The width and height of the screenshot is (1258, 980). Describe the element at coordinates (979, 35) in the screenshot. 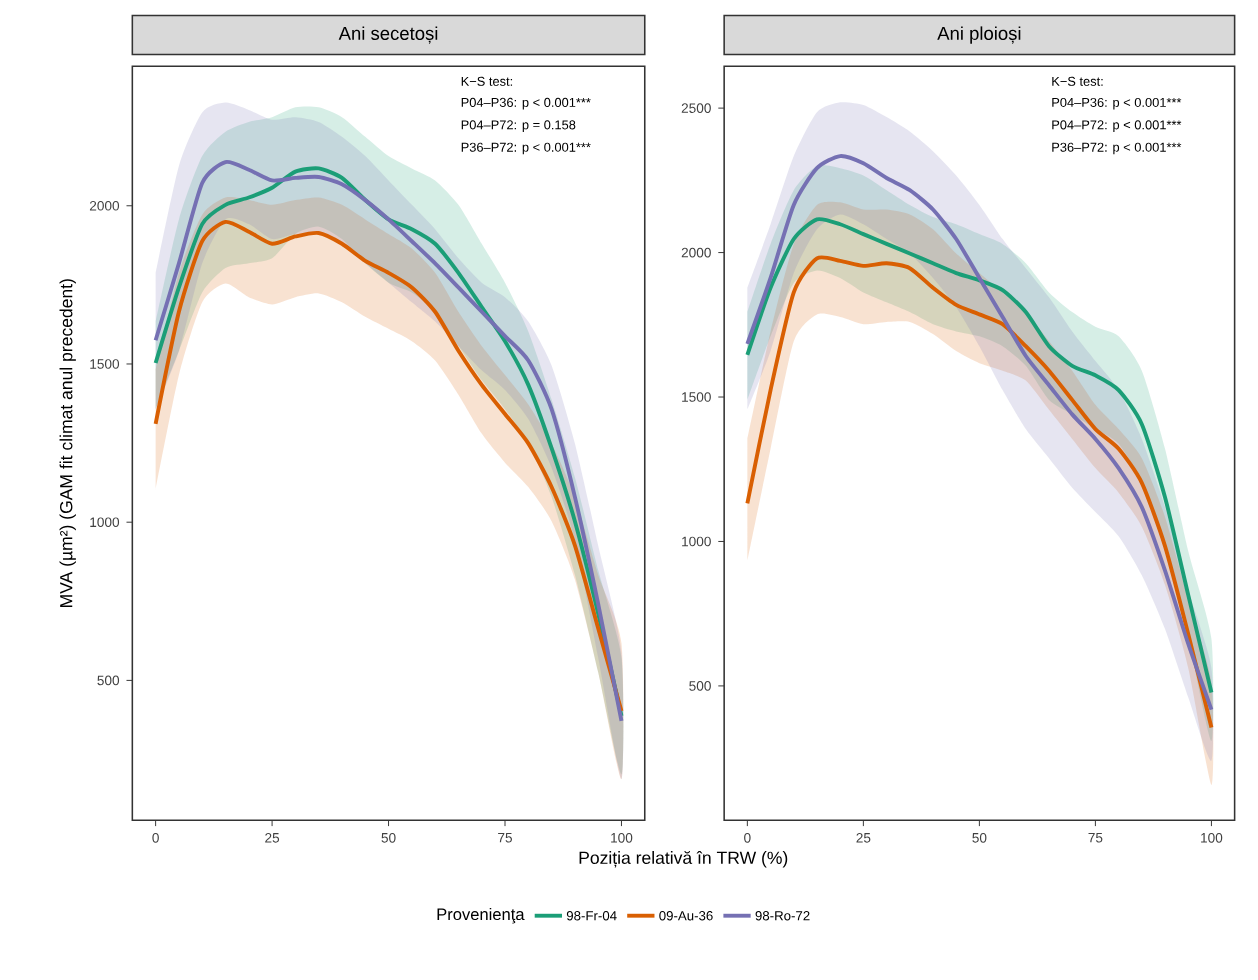

I see `chart-title: Ani ploioși` at that location.